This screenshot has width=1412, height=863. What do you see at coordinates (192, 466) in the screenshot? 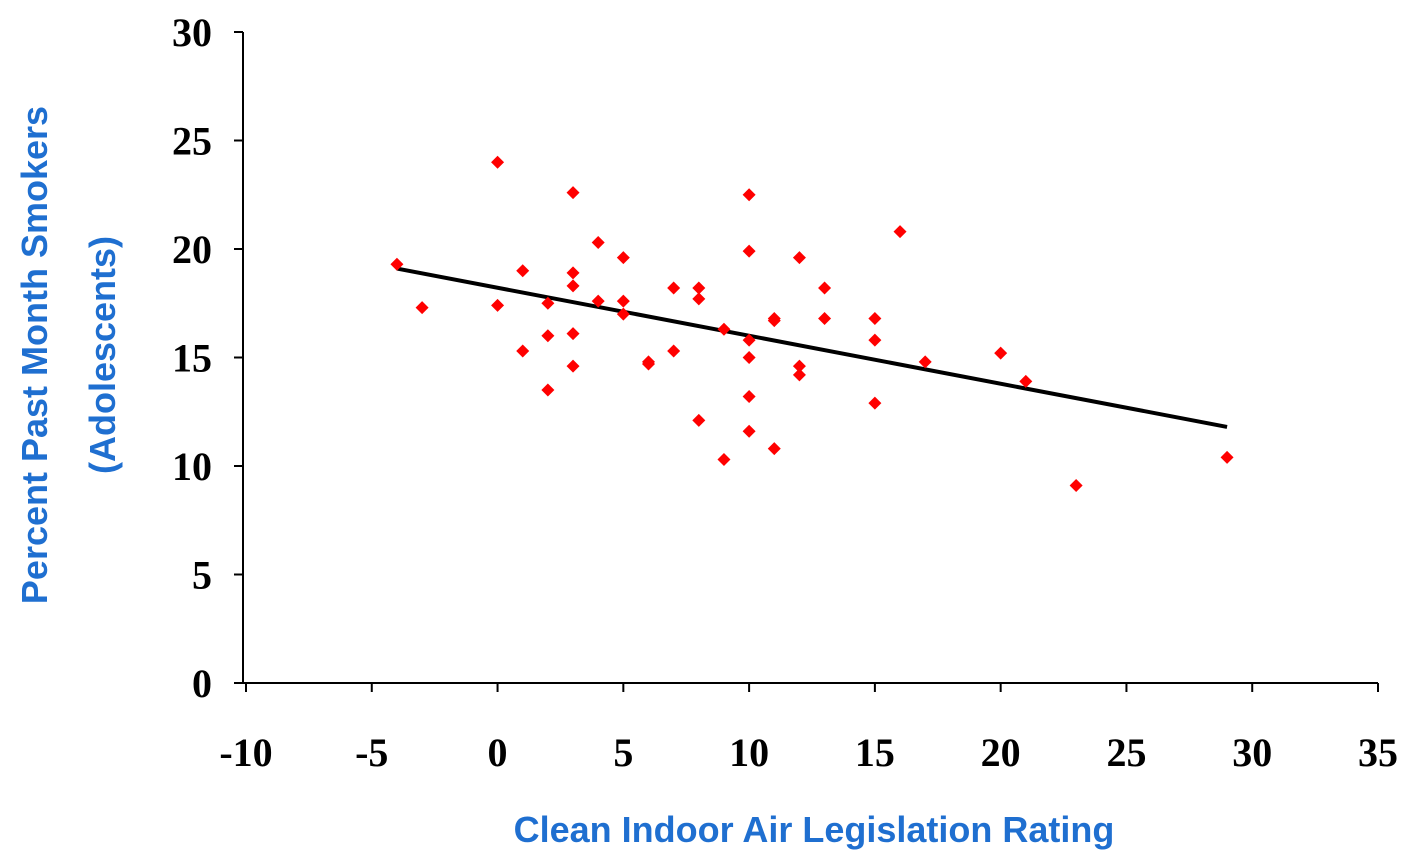
I see `y-tick-label: 10` at bounding box center [192, 466].